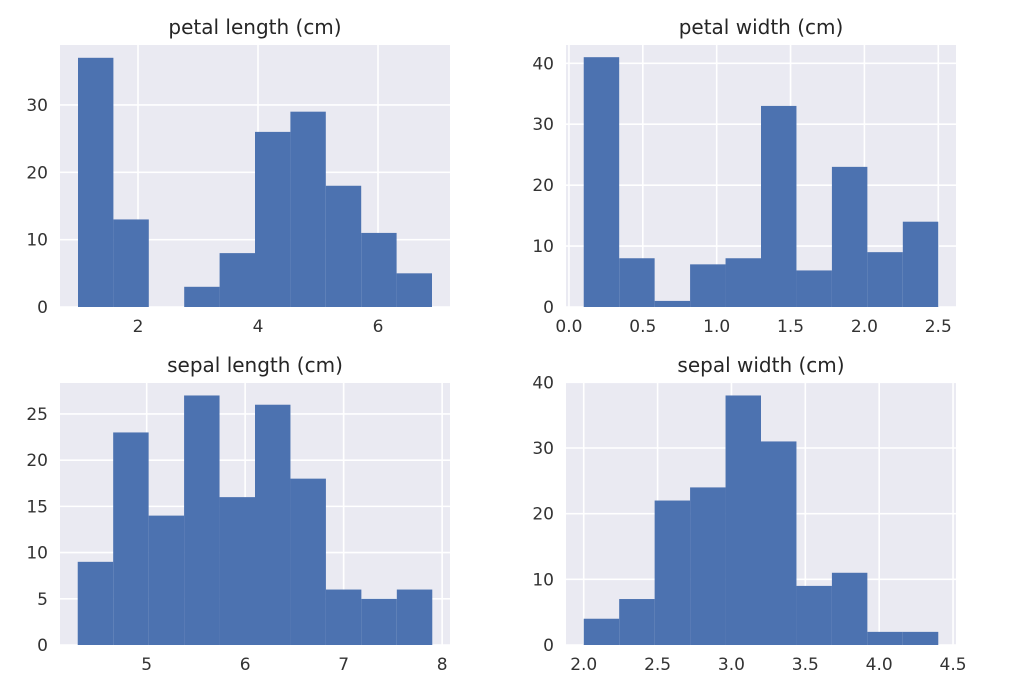  What do you see at coordinates (442, 665) in the screenshot?
I see `x-tick-label: 8` at bounding box center [442, 665].